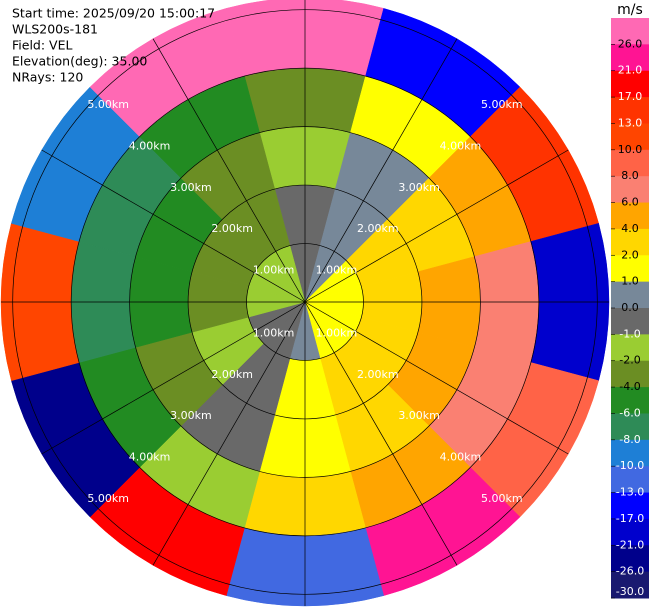  I want to click on colorbar-tick-label: -17.0, so click(630, 518).